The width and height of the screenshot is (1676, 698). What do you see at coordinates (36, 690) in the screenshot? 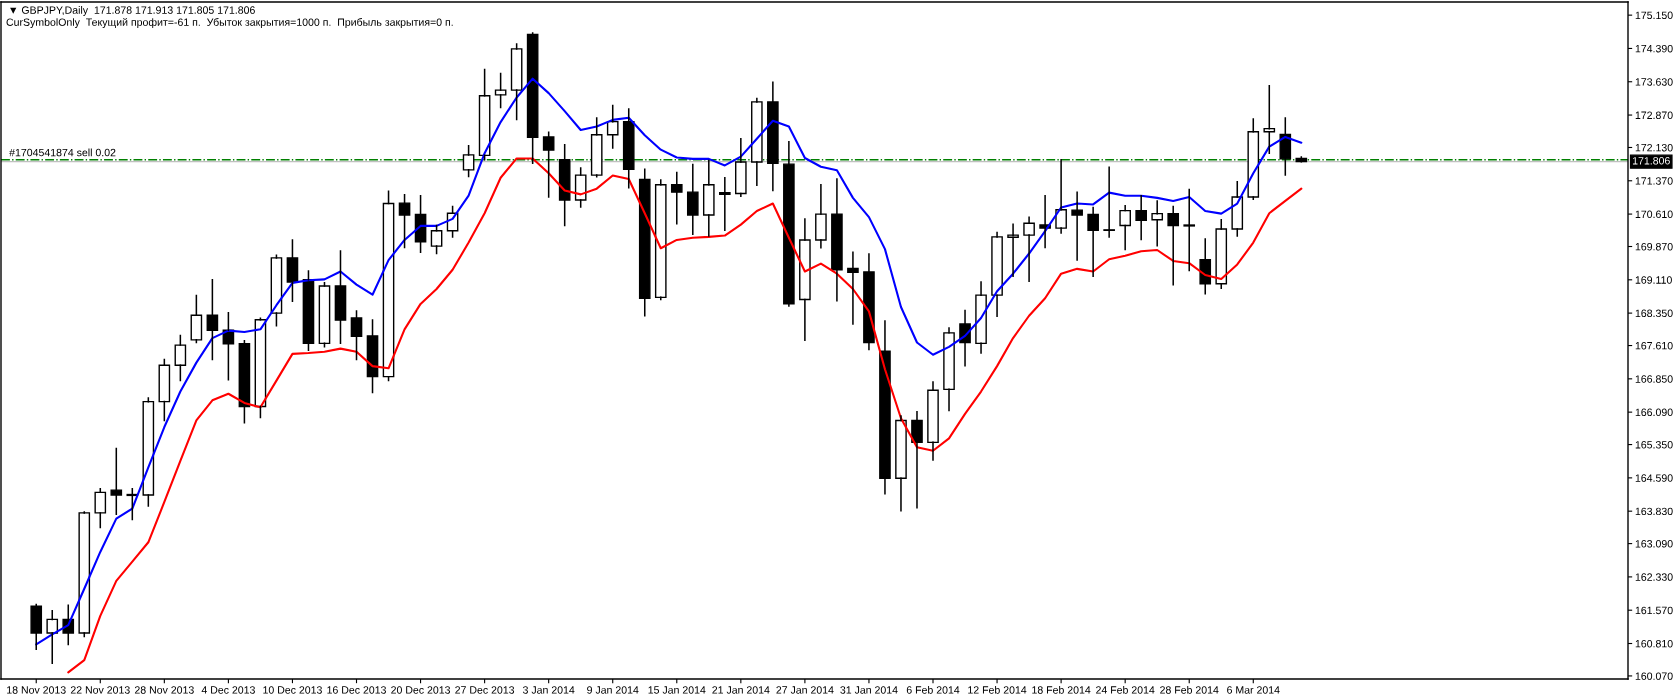
I see `x-tick-label: 18 Nov 2013` at bounding box center [36, 690].